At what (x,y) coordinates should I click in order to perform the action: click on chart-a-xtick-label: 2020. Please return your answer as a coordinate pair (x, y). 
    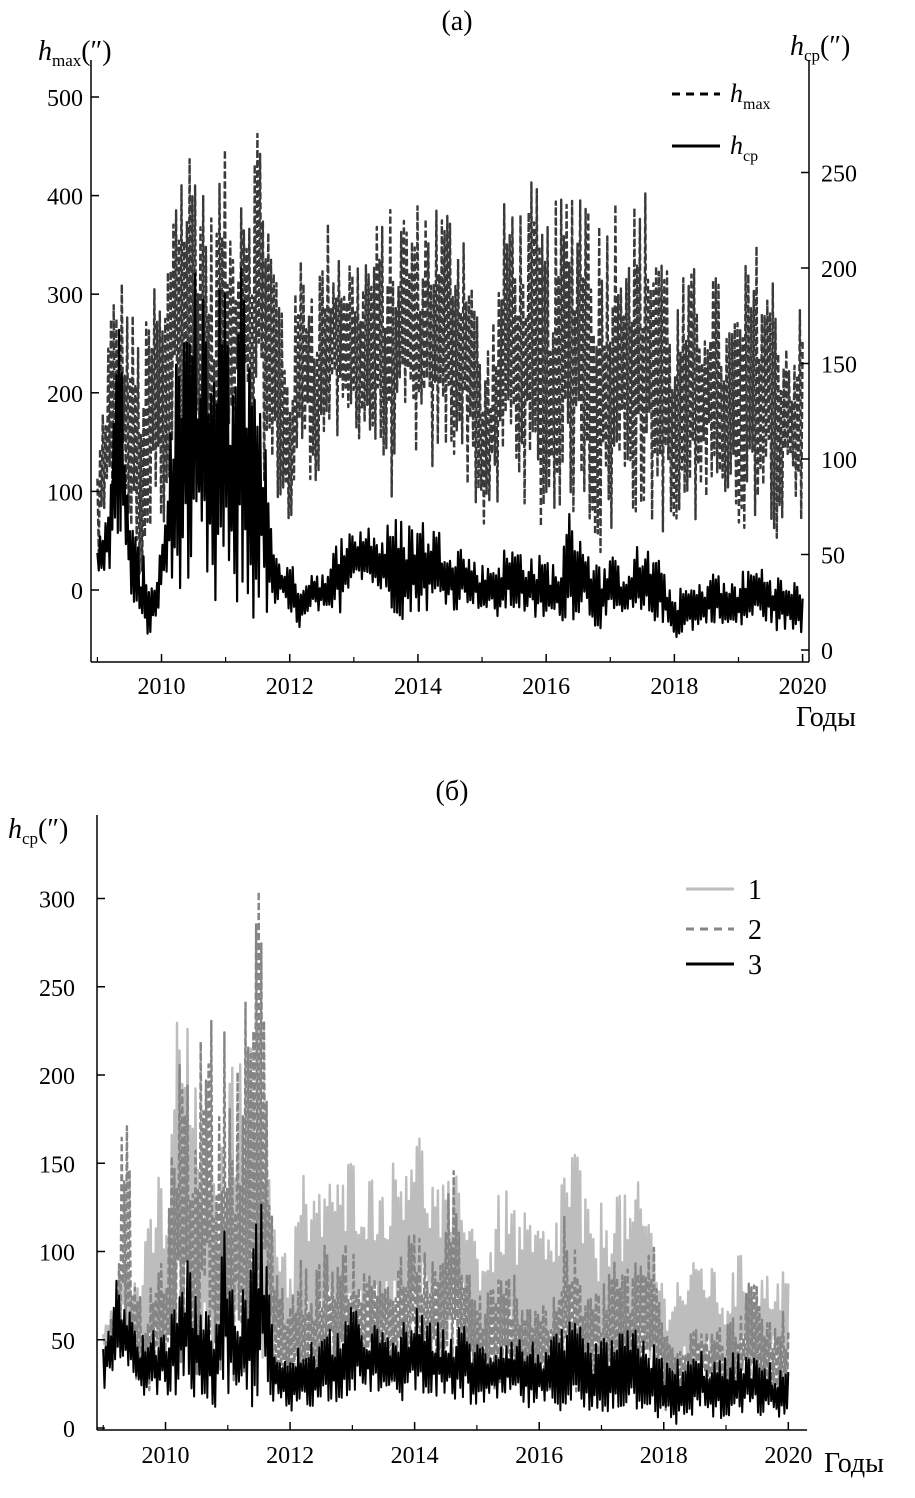
    Looking at the image, I should click on (803, 687).